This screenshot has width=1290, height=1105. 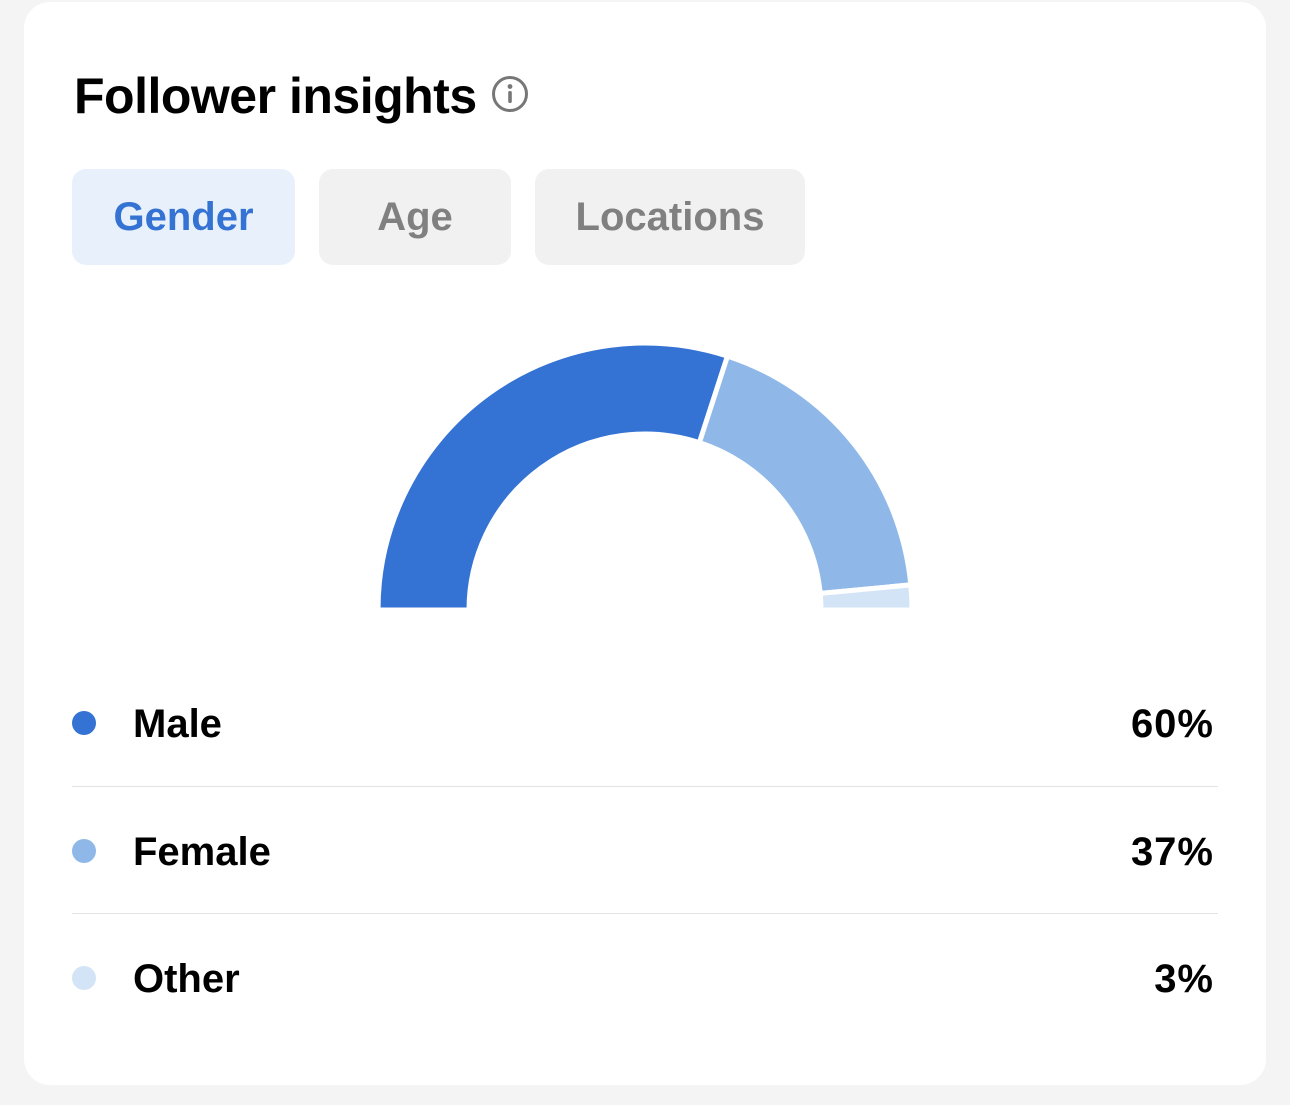 What do you see at coordinates (183, 217) in the screenshot?
I see `tab-gender: Gender` at bounding box center [183, 217].